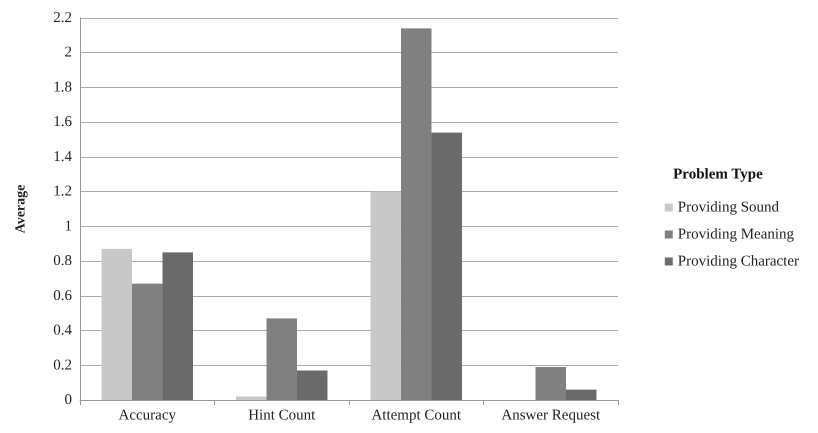 This screenshot has width=818, height=433. Describe the element at coordinates (739, 262) in the screenshot. I see `legend-label: Providing Character` at that location.